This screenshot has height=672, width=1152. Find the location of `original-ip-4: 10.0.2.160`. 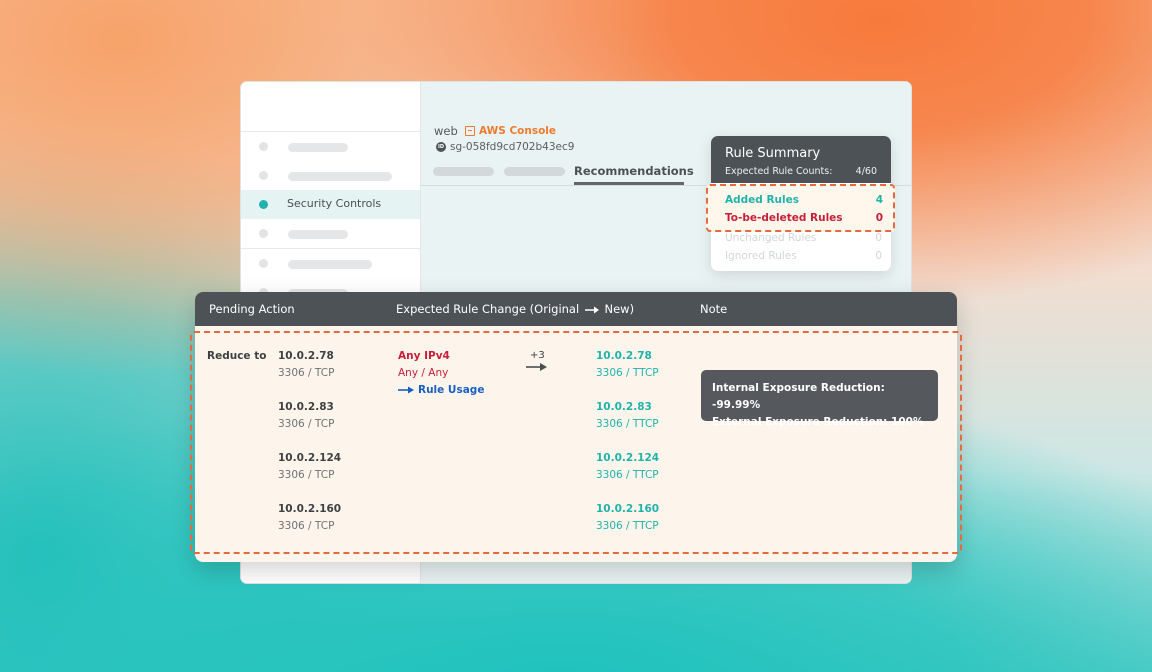

original-ip-4: 10.0.2.160 is located at coordinates (310, 509).